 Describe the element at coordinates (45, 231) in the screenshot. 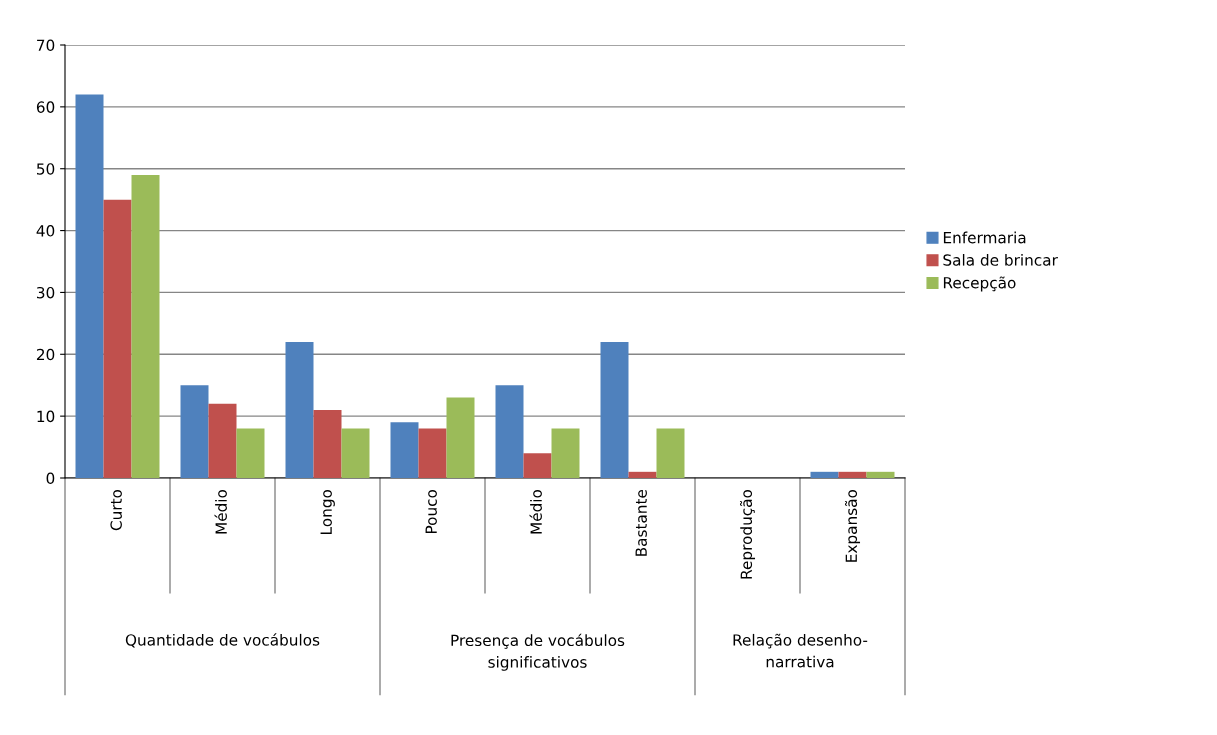

I see `y-tick-label: 40` at that location.